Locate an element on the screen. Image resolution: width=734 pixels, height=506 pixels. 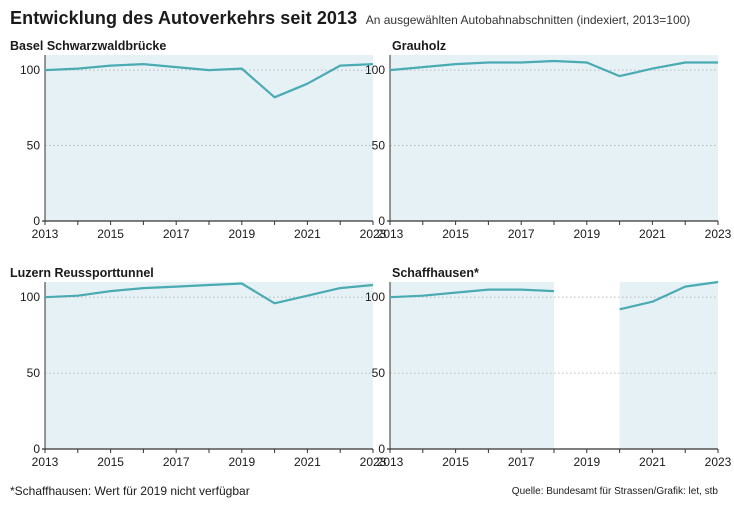
panel-title: Basel Schwarzwaldbrücke is located at coordinates (88, 46).